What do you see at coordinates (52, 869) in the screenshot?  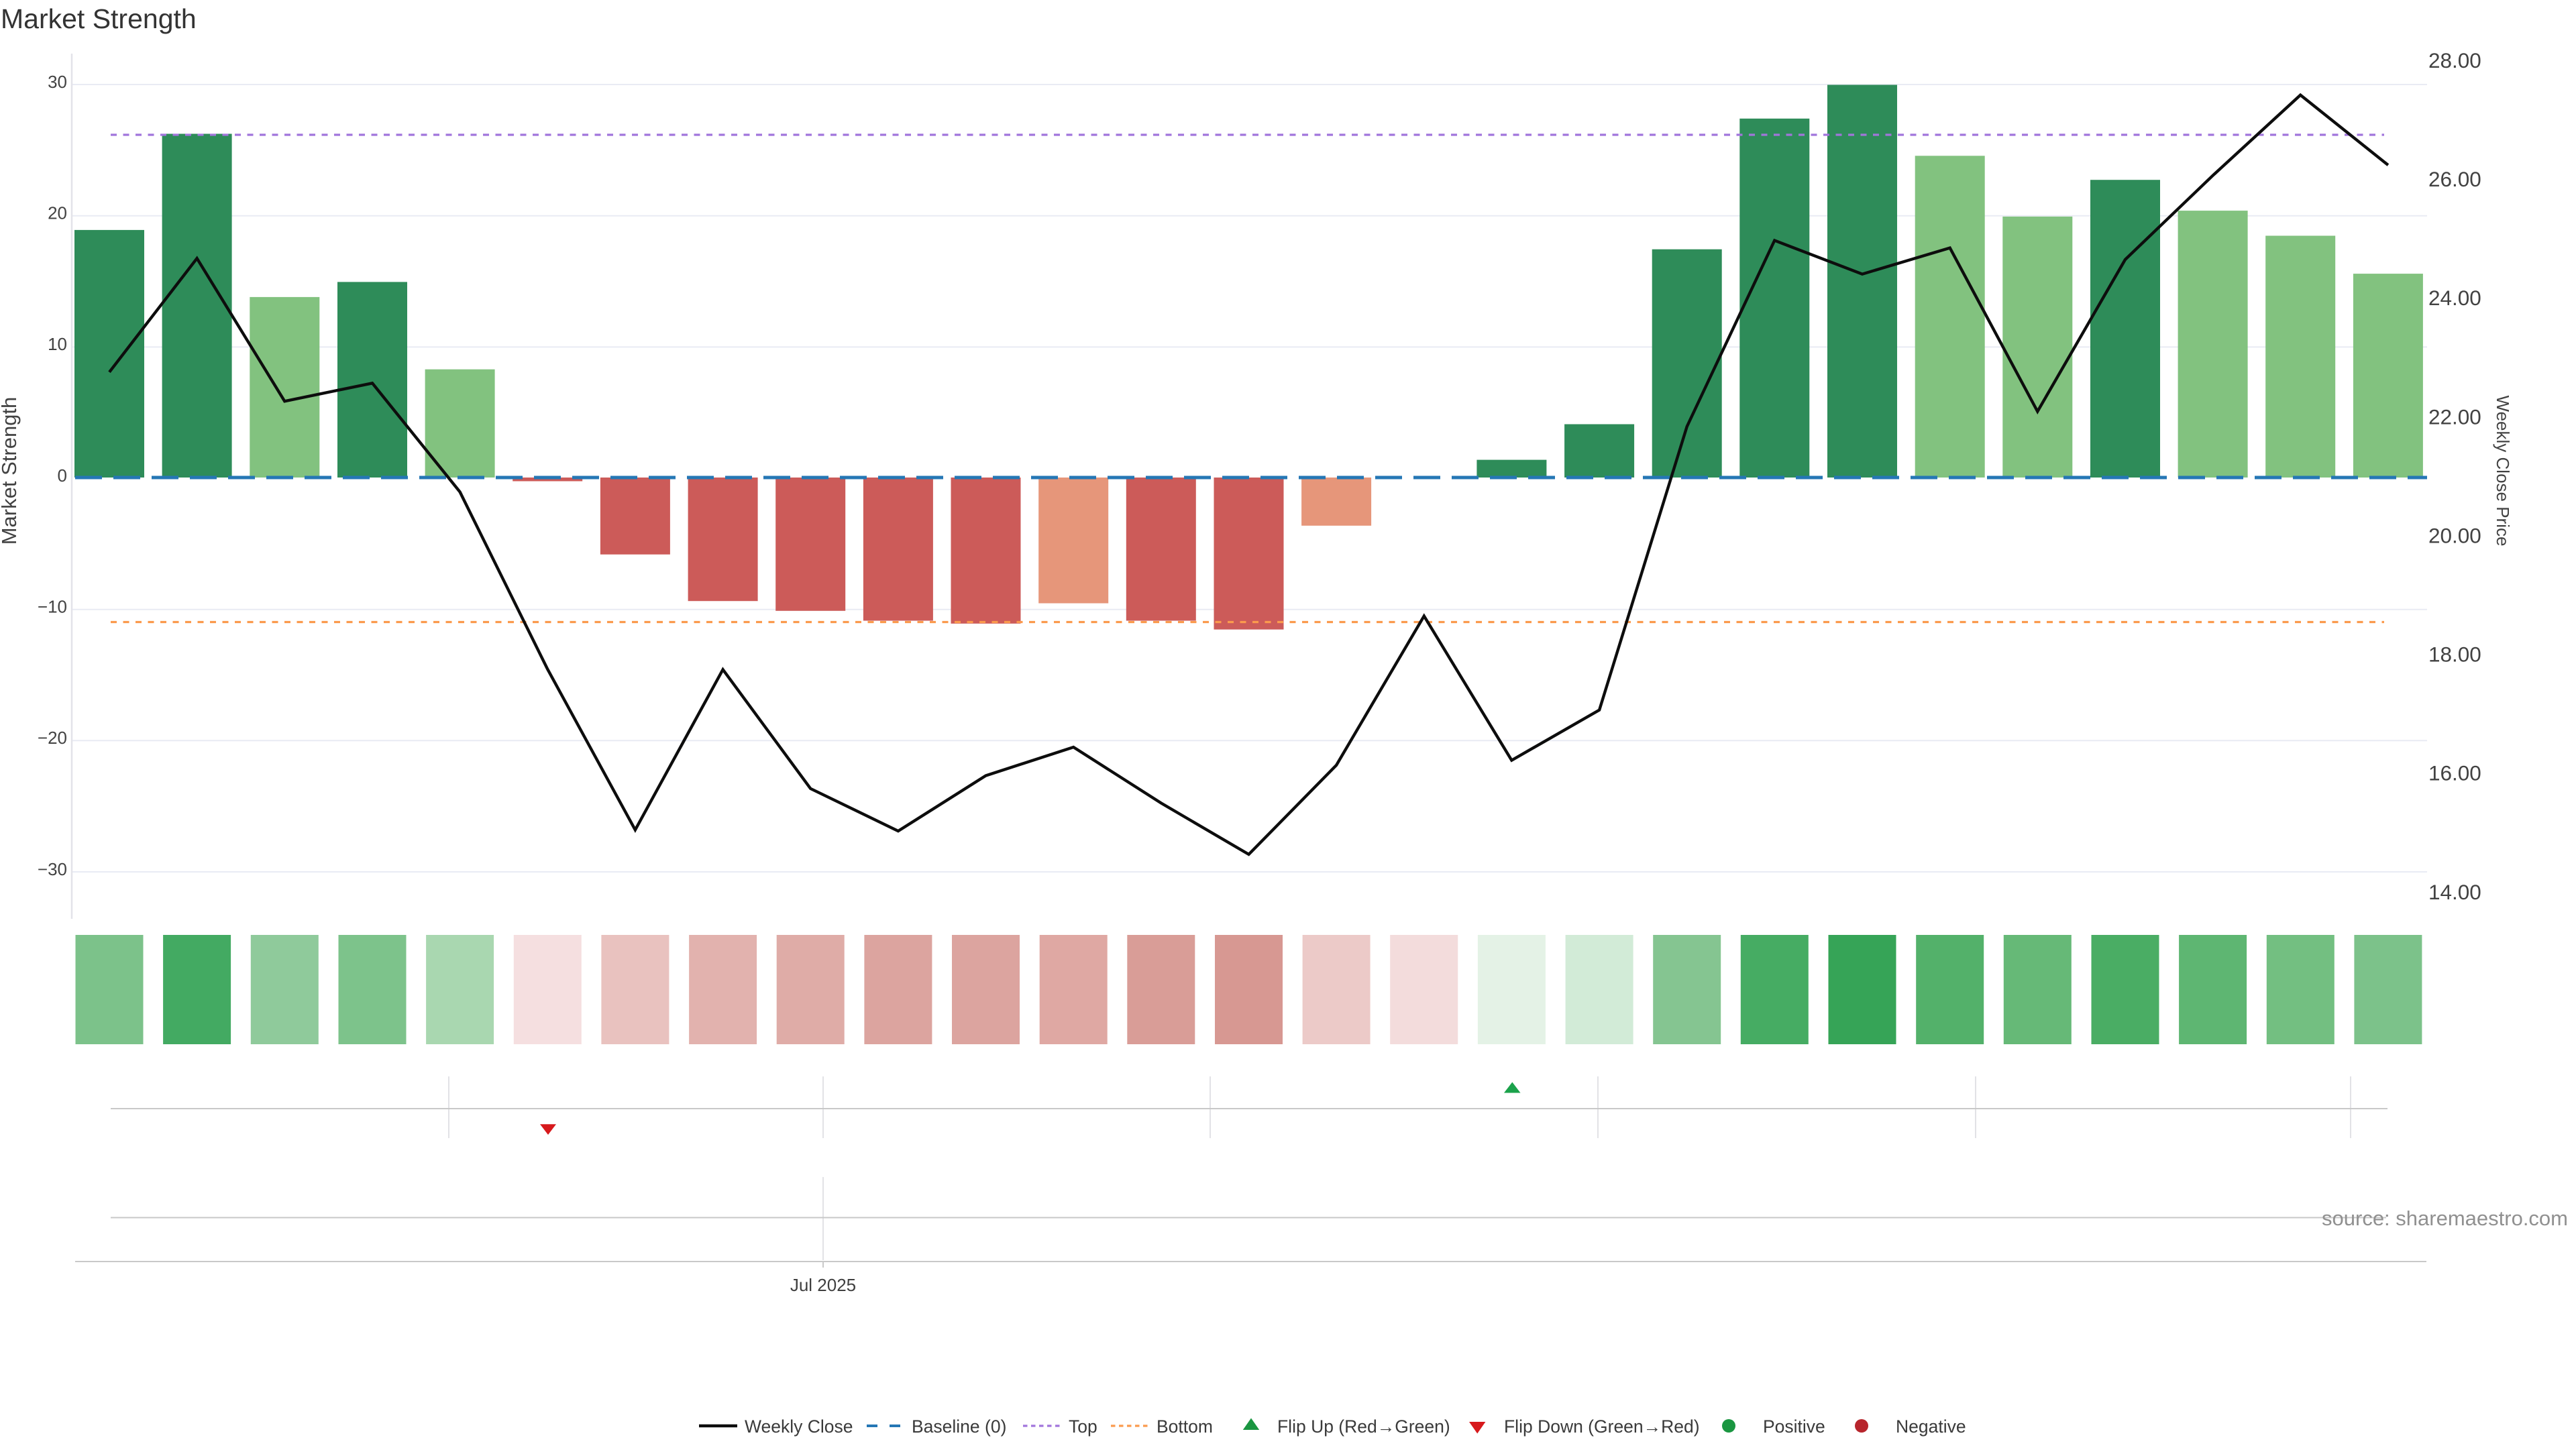 I see `svg-text: −30` at bounding box center [52, 869].